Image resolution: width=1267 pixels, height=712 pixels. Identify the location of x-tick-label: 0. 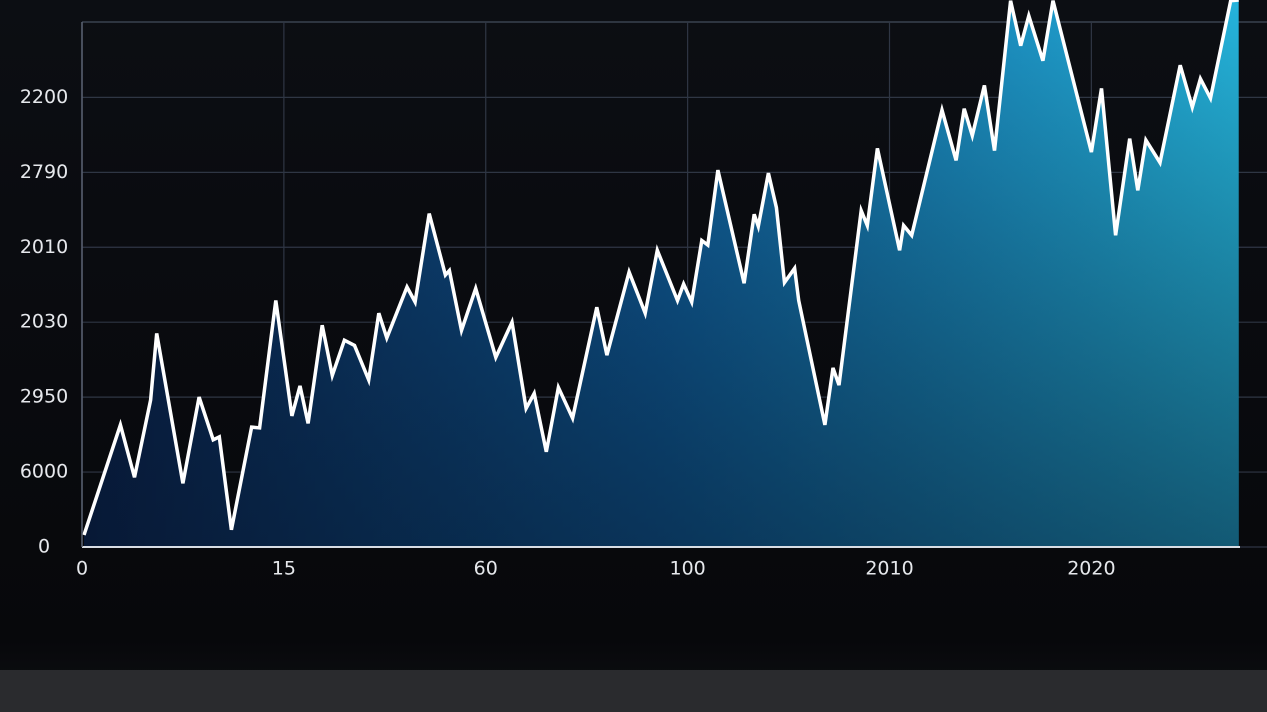
(82, 569).